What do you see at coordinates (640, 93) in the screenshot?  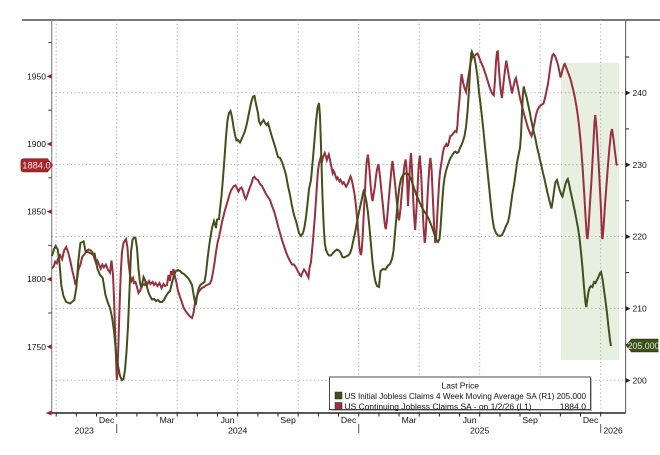 I see `svg-text: 240` at bounding box center [640, 93].